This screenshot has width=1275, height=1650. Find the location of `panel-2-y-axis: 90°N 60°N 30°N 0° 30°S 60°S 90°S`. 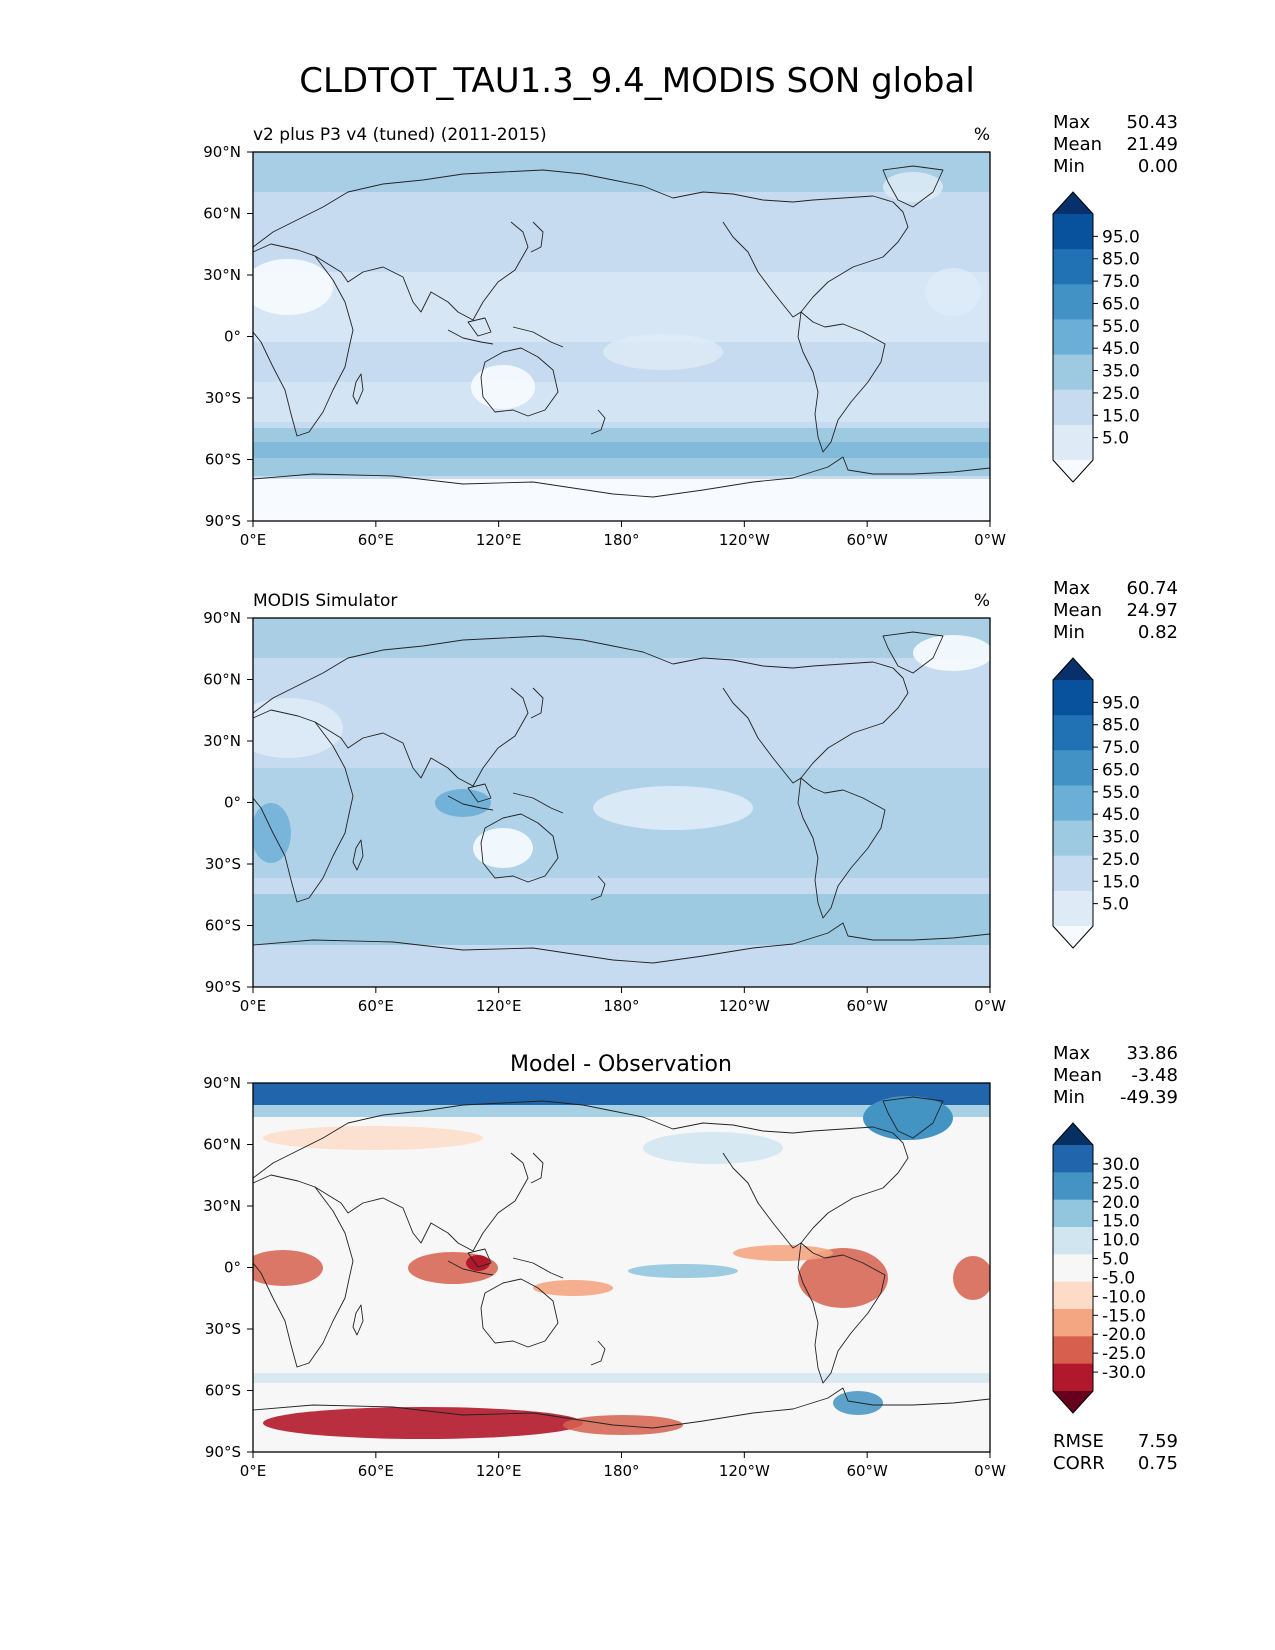

panel-2-y-axis: 90°N 60°N 30°N 0° 30°S 60°S 90°S is located at coordinates (228, 802).